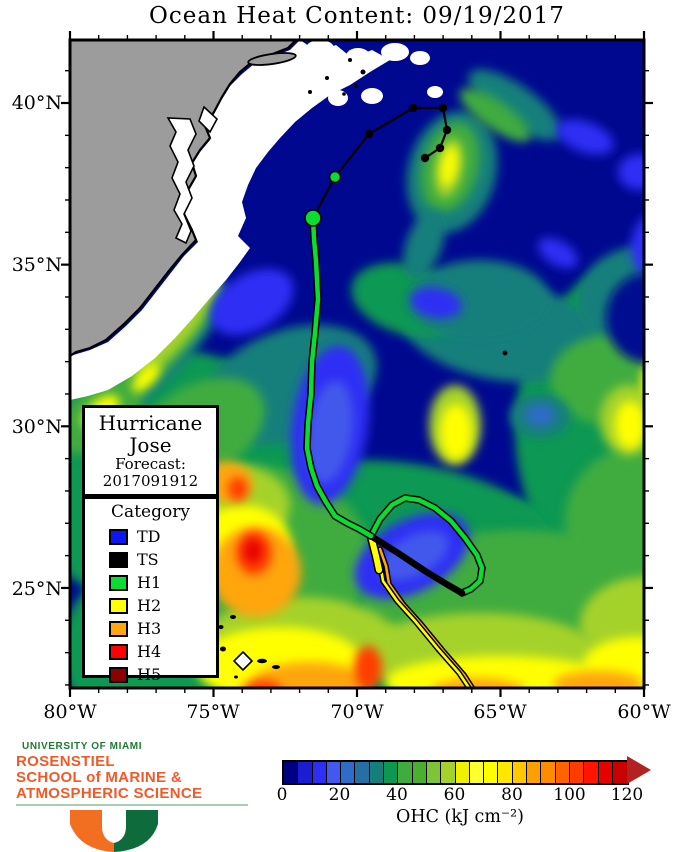  What do you see at coordinates (162, 606) in the screenshot?
I see `category-row-h2: H2` at bounding box center [162, 606].